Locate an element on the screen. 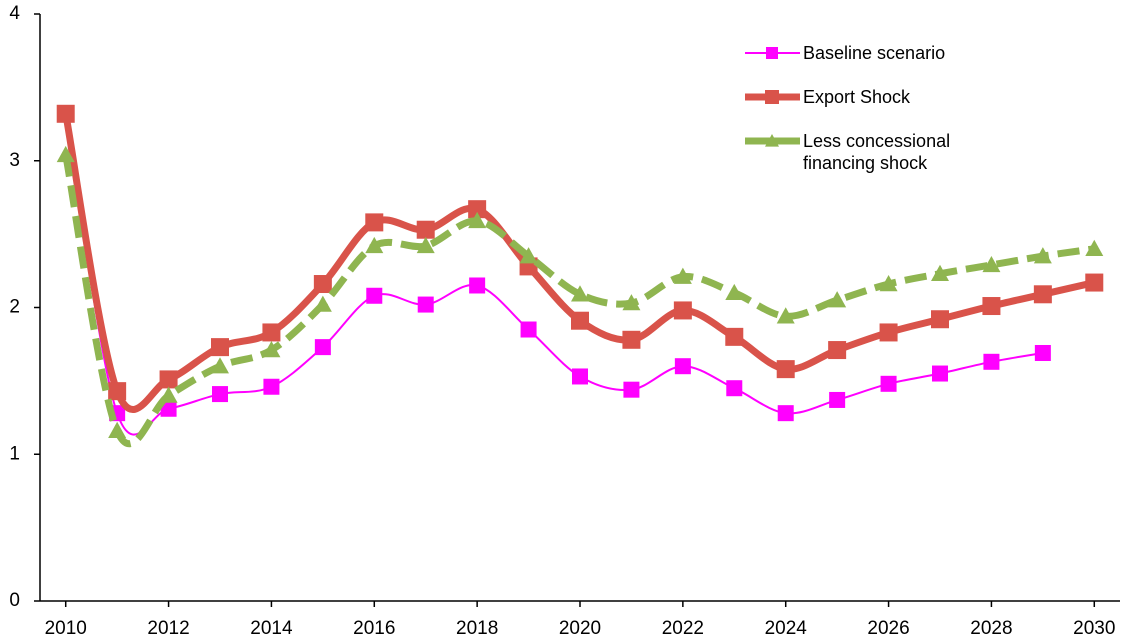 Image resolution: width=1136 pixels, height=643 pixels. legend-label: Baseline scenario is located at coordinates (874, 53).